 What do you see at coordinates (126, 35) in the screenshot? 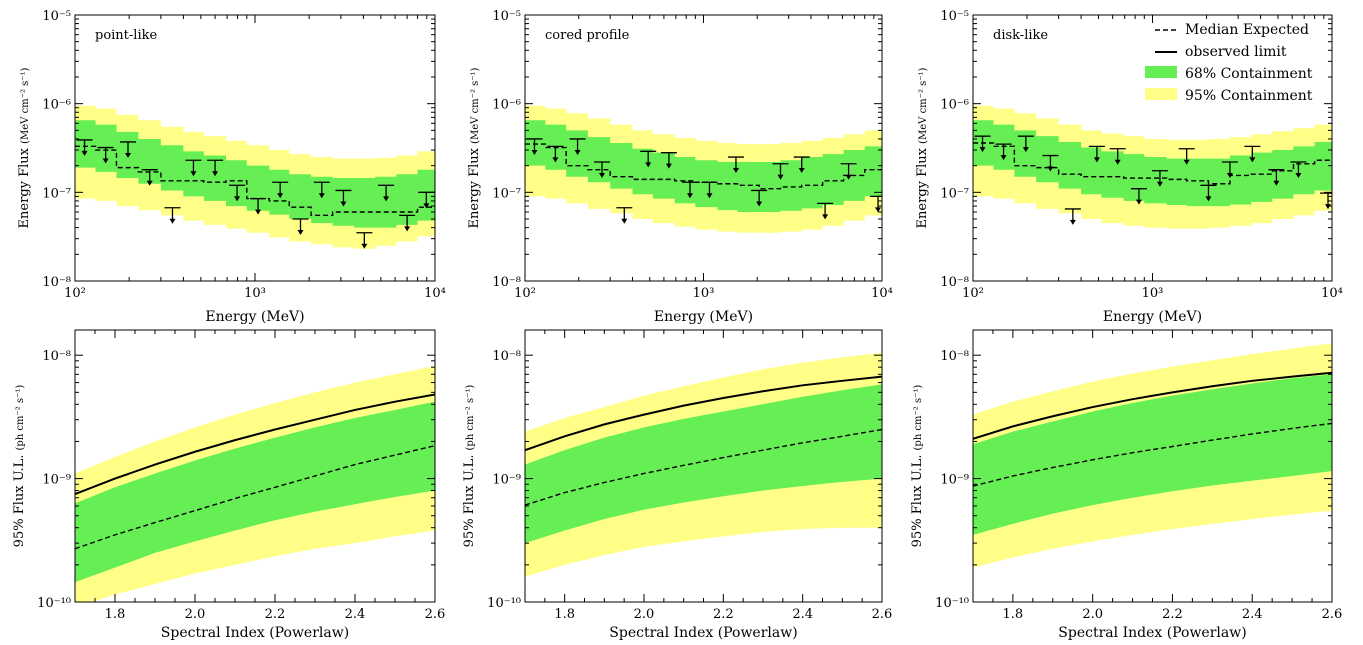
I see `panel-annotation: point-like` at bounding box center [126, 35].